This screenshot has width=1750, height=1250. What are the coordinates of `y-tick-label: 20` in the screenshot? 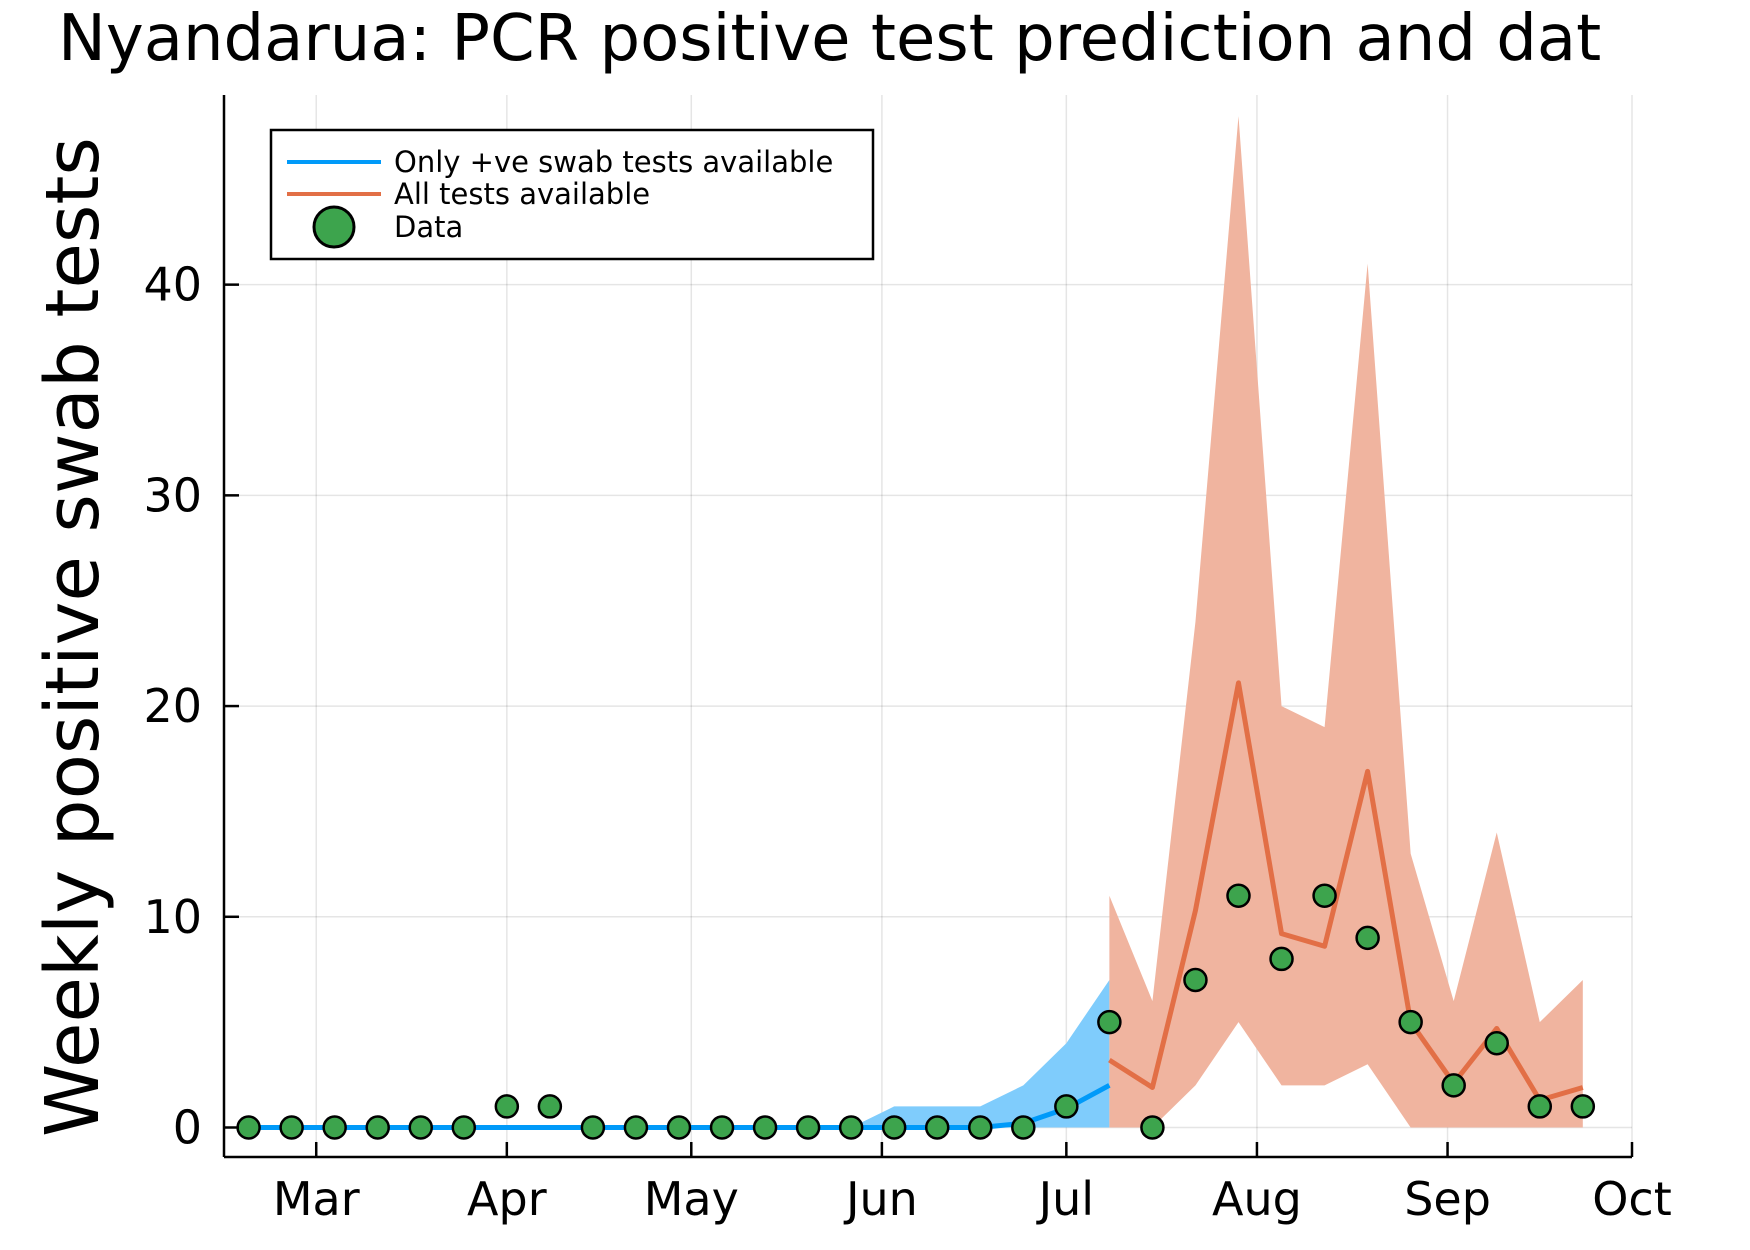 It's located at (172, 706).